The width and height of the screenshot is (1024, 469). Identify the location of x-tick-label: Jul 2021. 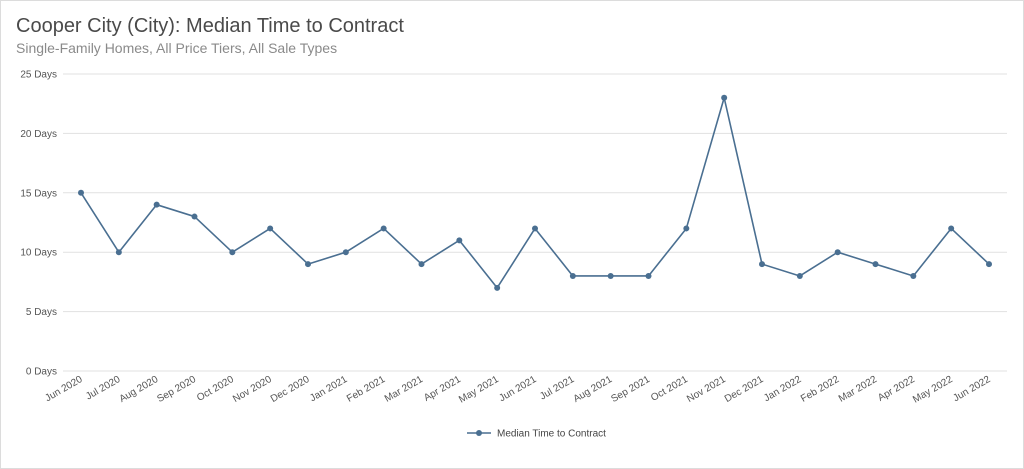
(557, 388).